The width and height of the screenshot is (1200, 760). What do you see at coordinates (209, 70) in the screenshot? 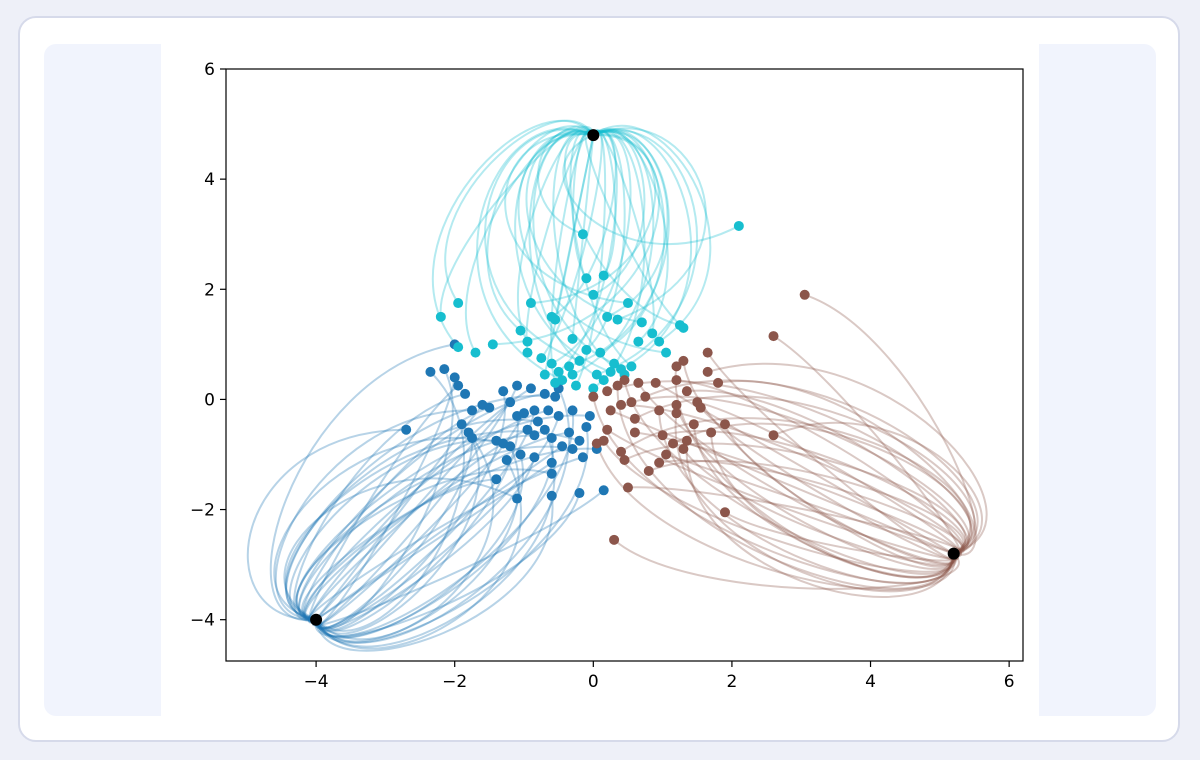
I see `y-tick-label: 6` at bounding box center [209, 70].